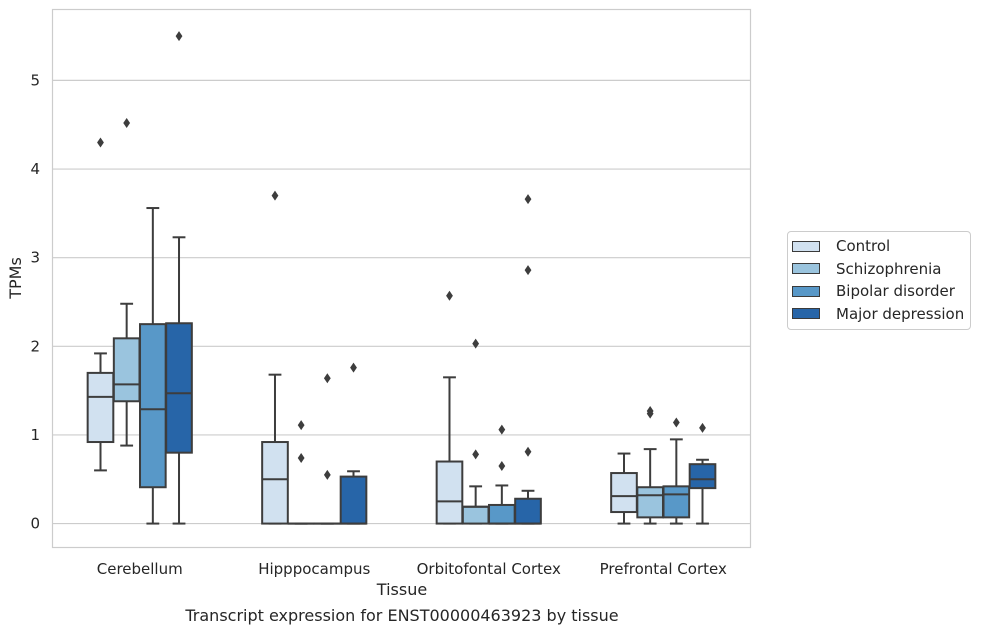 This screenshot has width=983, height=634. I want to click on legend-label: Control, so click(863, 246).